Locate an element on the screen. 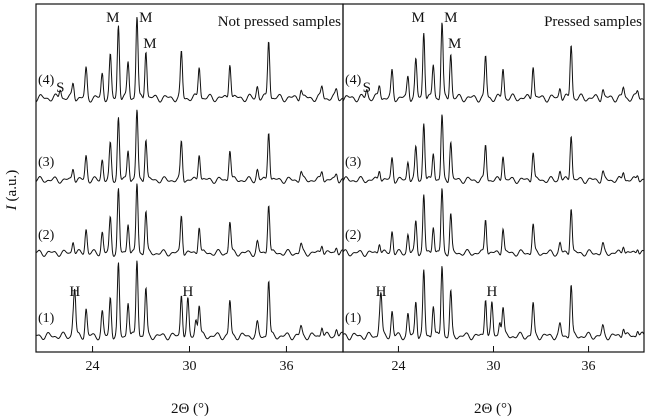  trace-labels-not-pressed: (4) (3) (2) (1) is located at coordinates (46, 199).